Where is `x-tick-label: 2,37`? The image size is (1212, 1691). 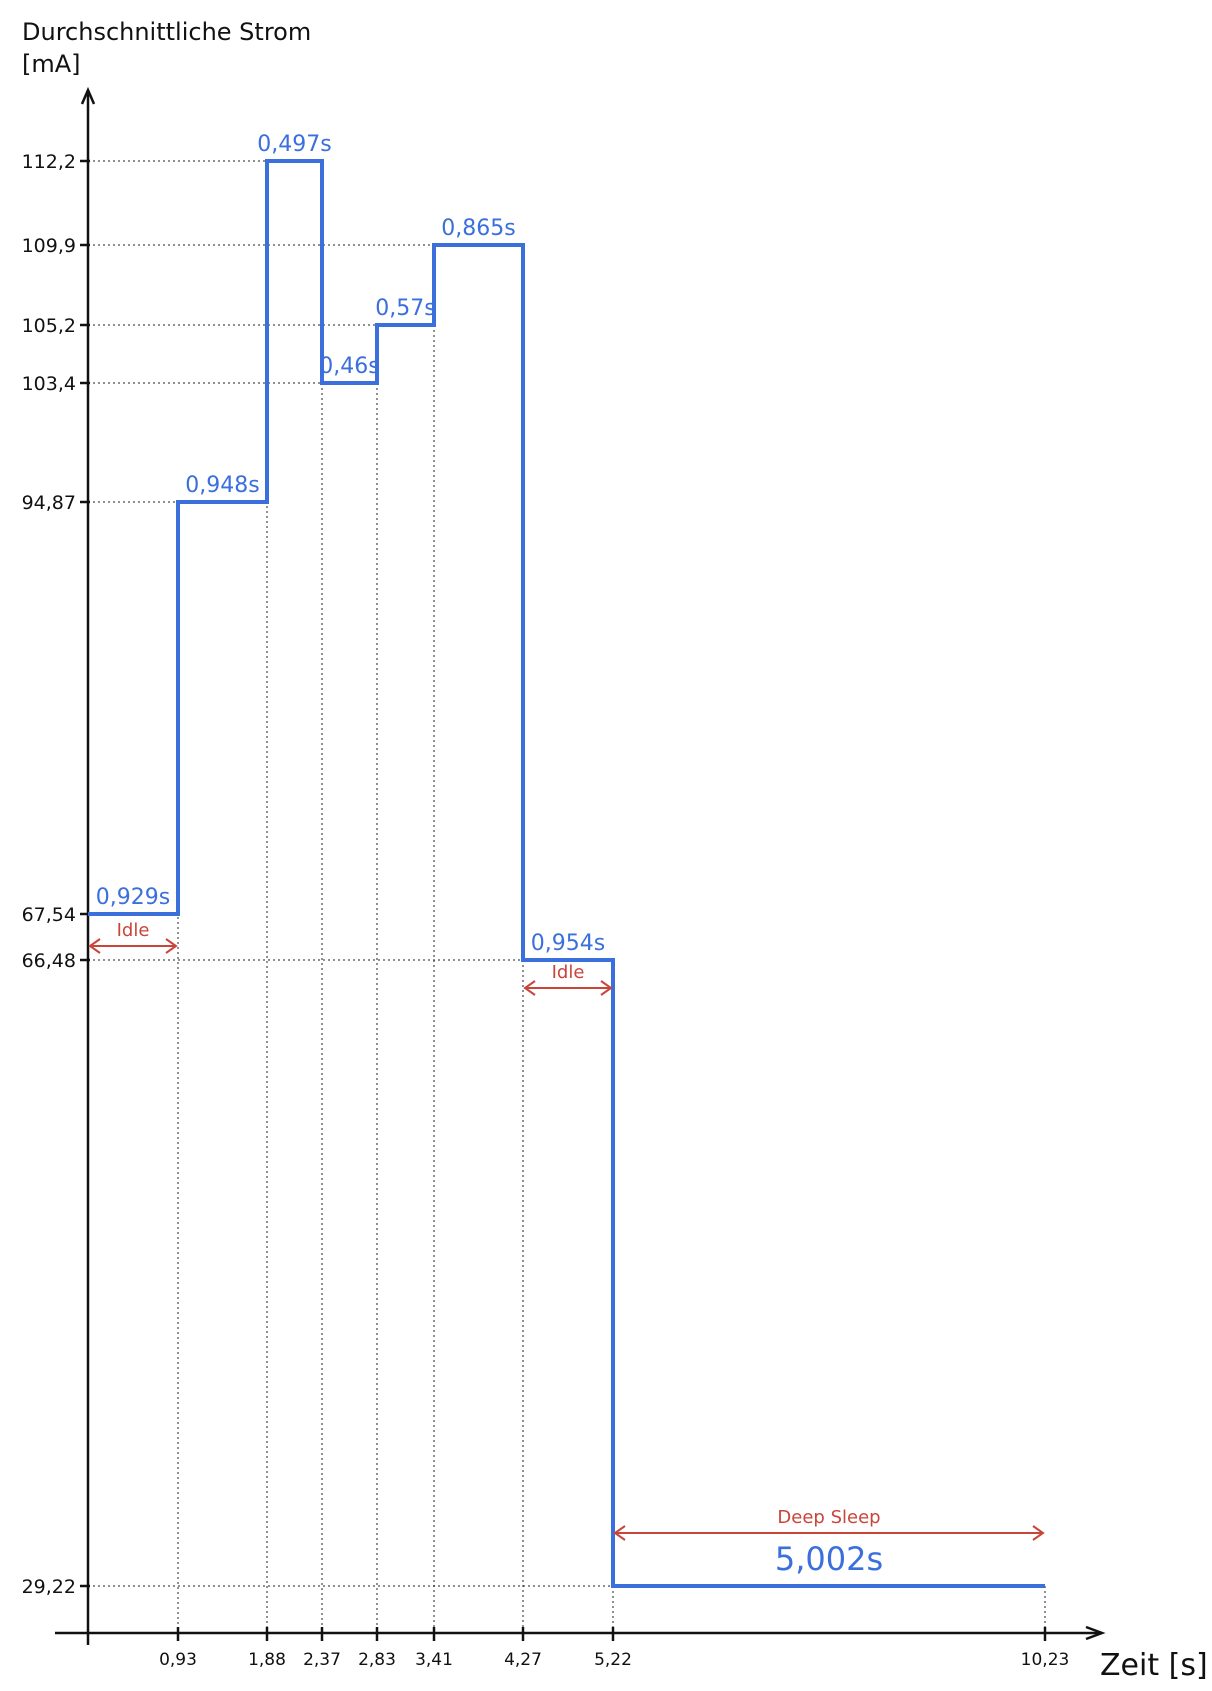 x-tick-label: 2,37 is located at coordinates (322, 1660).